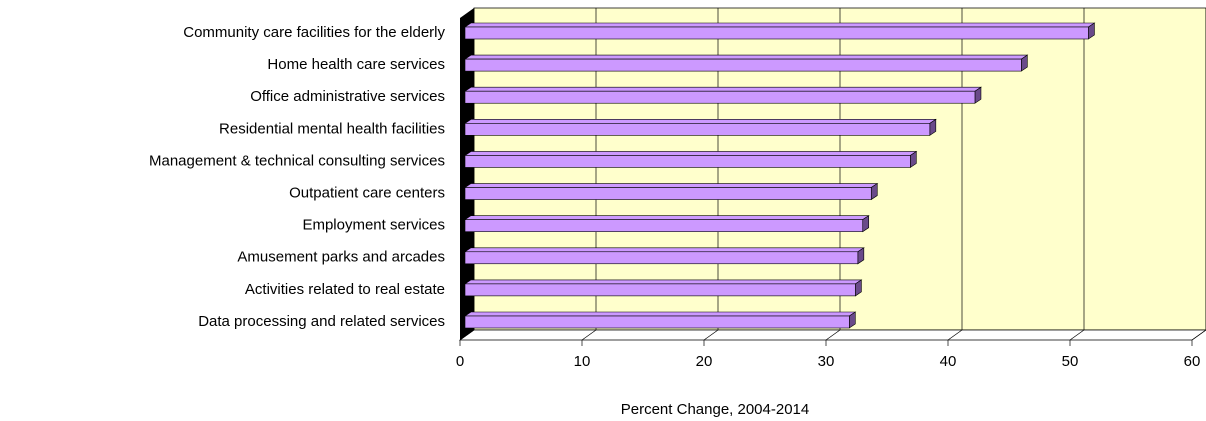 Image resolution: width=1206 pixels, height=421 pixels. What do you see at coordinates (367, 193) in the screenshot?
I see `y-tick-label: Outpatient care centers` at bounding box center [367, 193].